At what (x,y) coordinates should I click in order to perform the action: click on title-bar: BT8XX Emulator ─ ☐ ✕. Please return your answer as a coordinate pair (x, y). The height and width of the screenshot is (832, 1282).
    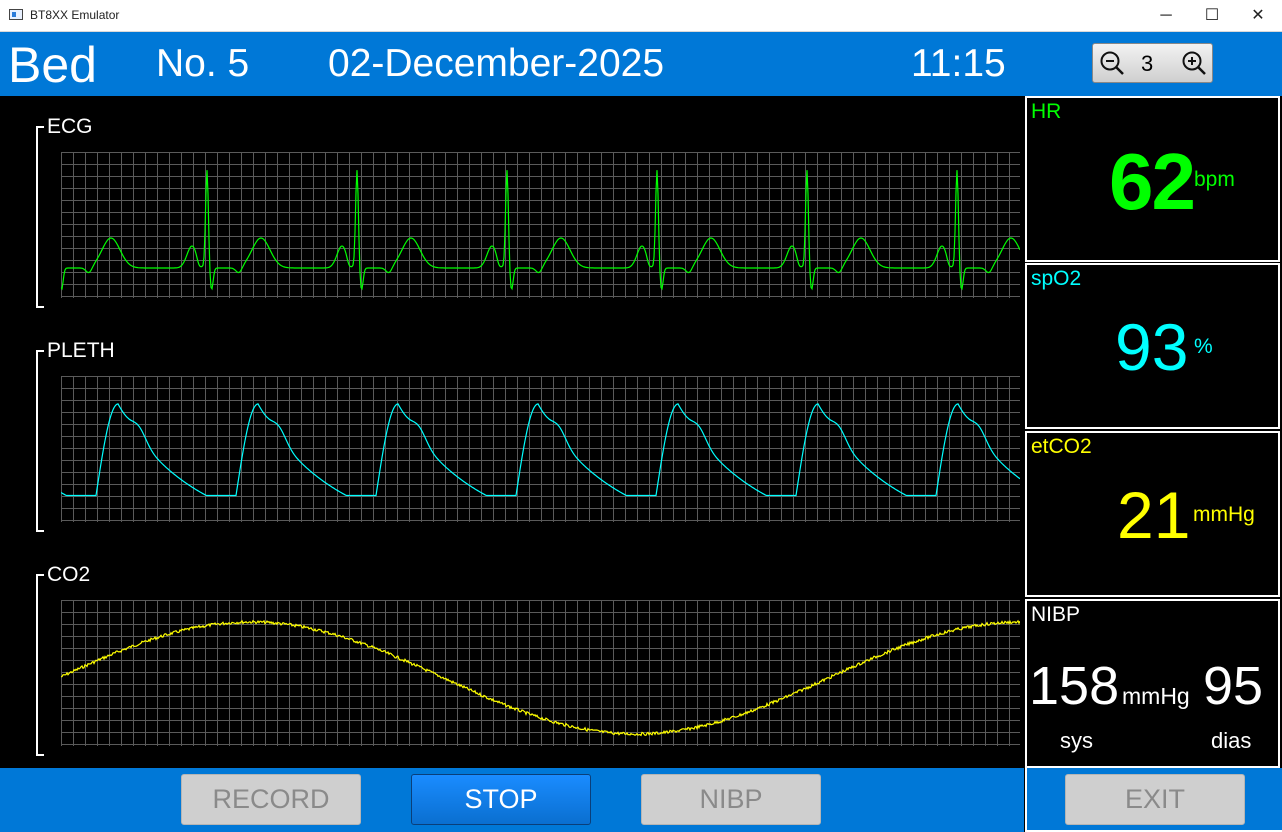
    Looking at the image, I should click on (641, 16).